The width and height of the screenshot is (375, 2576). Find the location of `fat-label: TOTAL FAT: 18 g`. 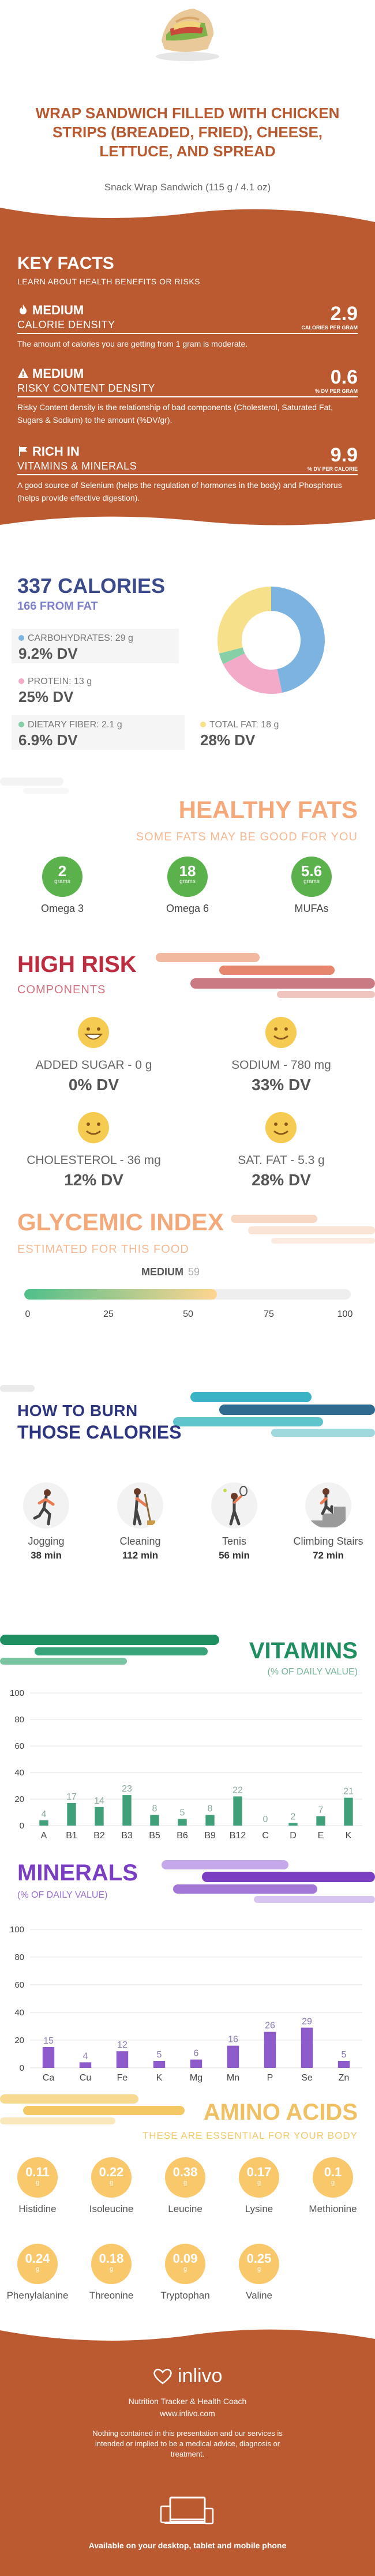

fat-label: TOTAL FAT: 18 g is located at coordinates (244, 725).